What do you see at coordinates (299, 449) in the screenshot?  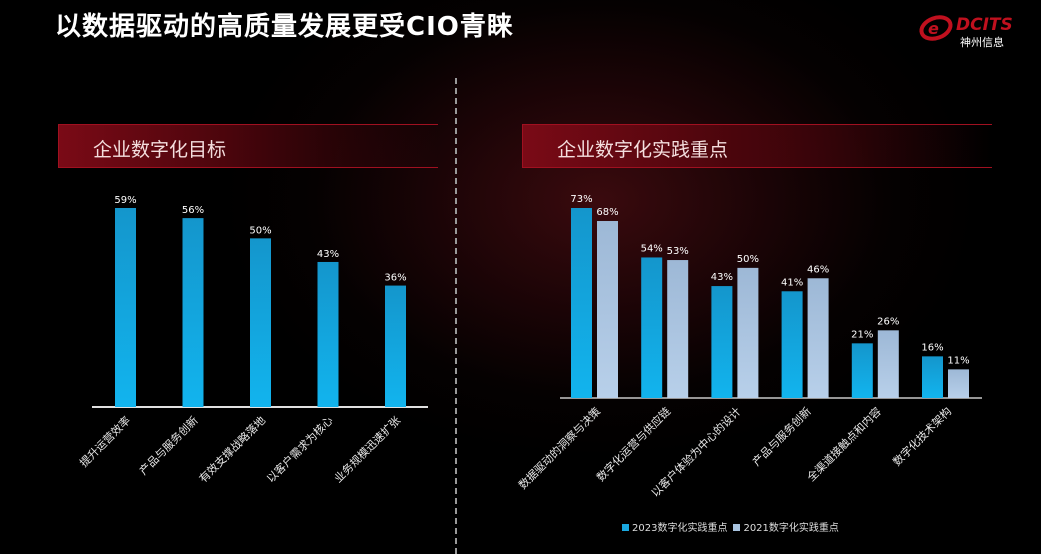 I see `category-label: 以客户需求为核心` at bounding box center [299, 449].